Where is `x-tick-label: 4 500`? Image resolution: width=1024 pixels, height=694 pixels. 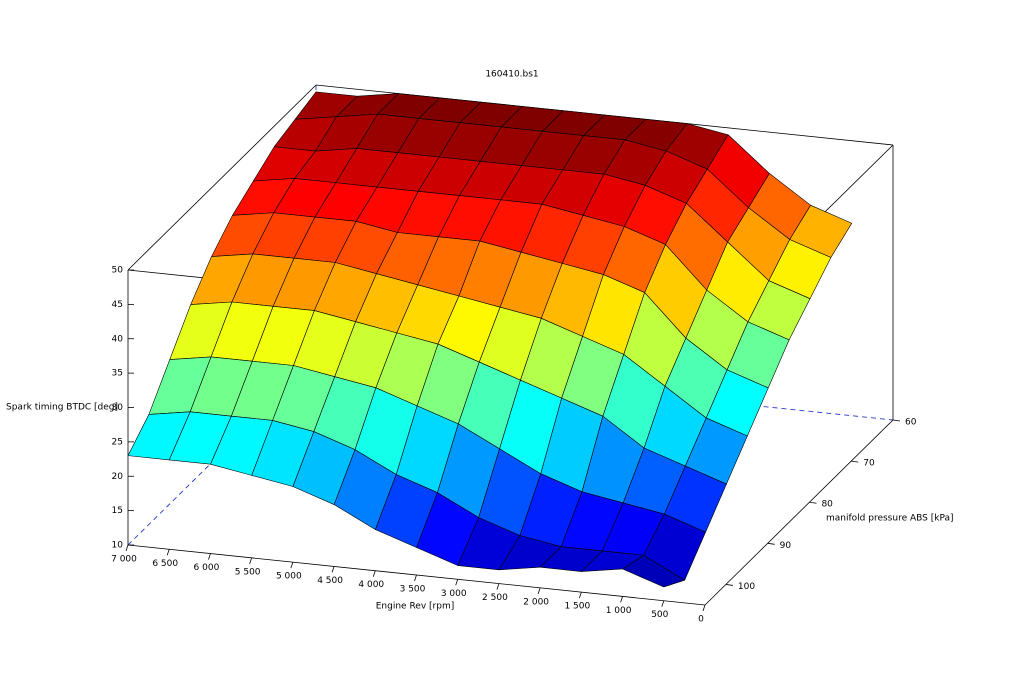
x-tick-label: 4 500 is located at coordinates (330, 581).